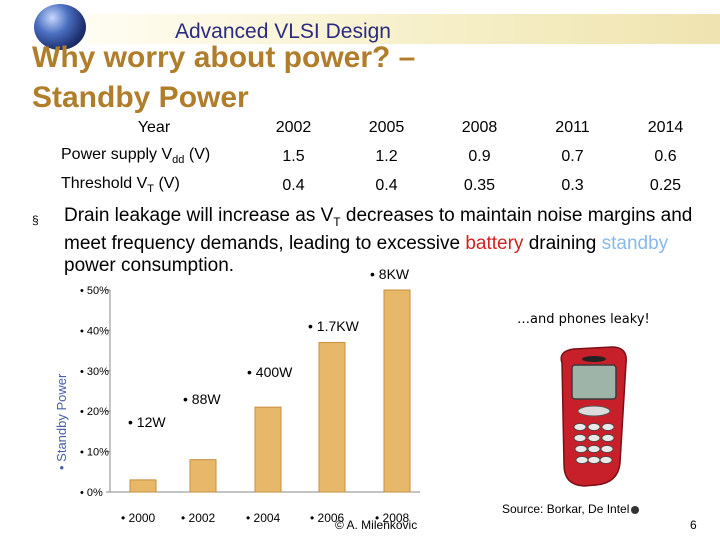 This screenshot has height=540, width=720. I want to click on table-cell: 0.6, so click(665, 156).